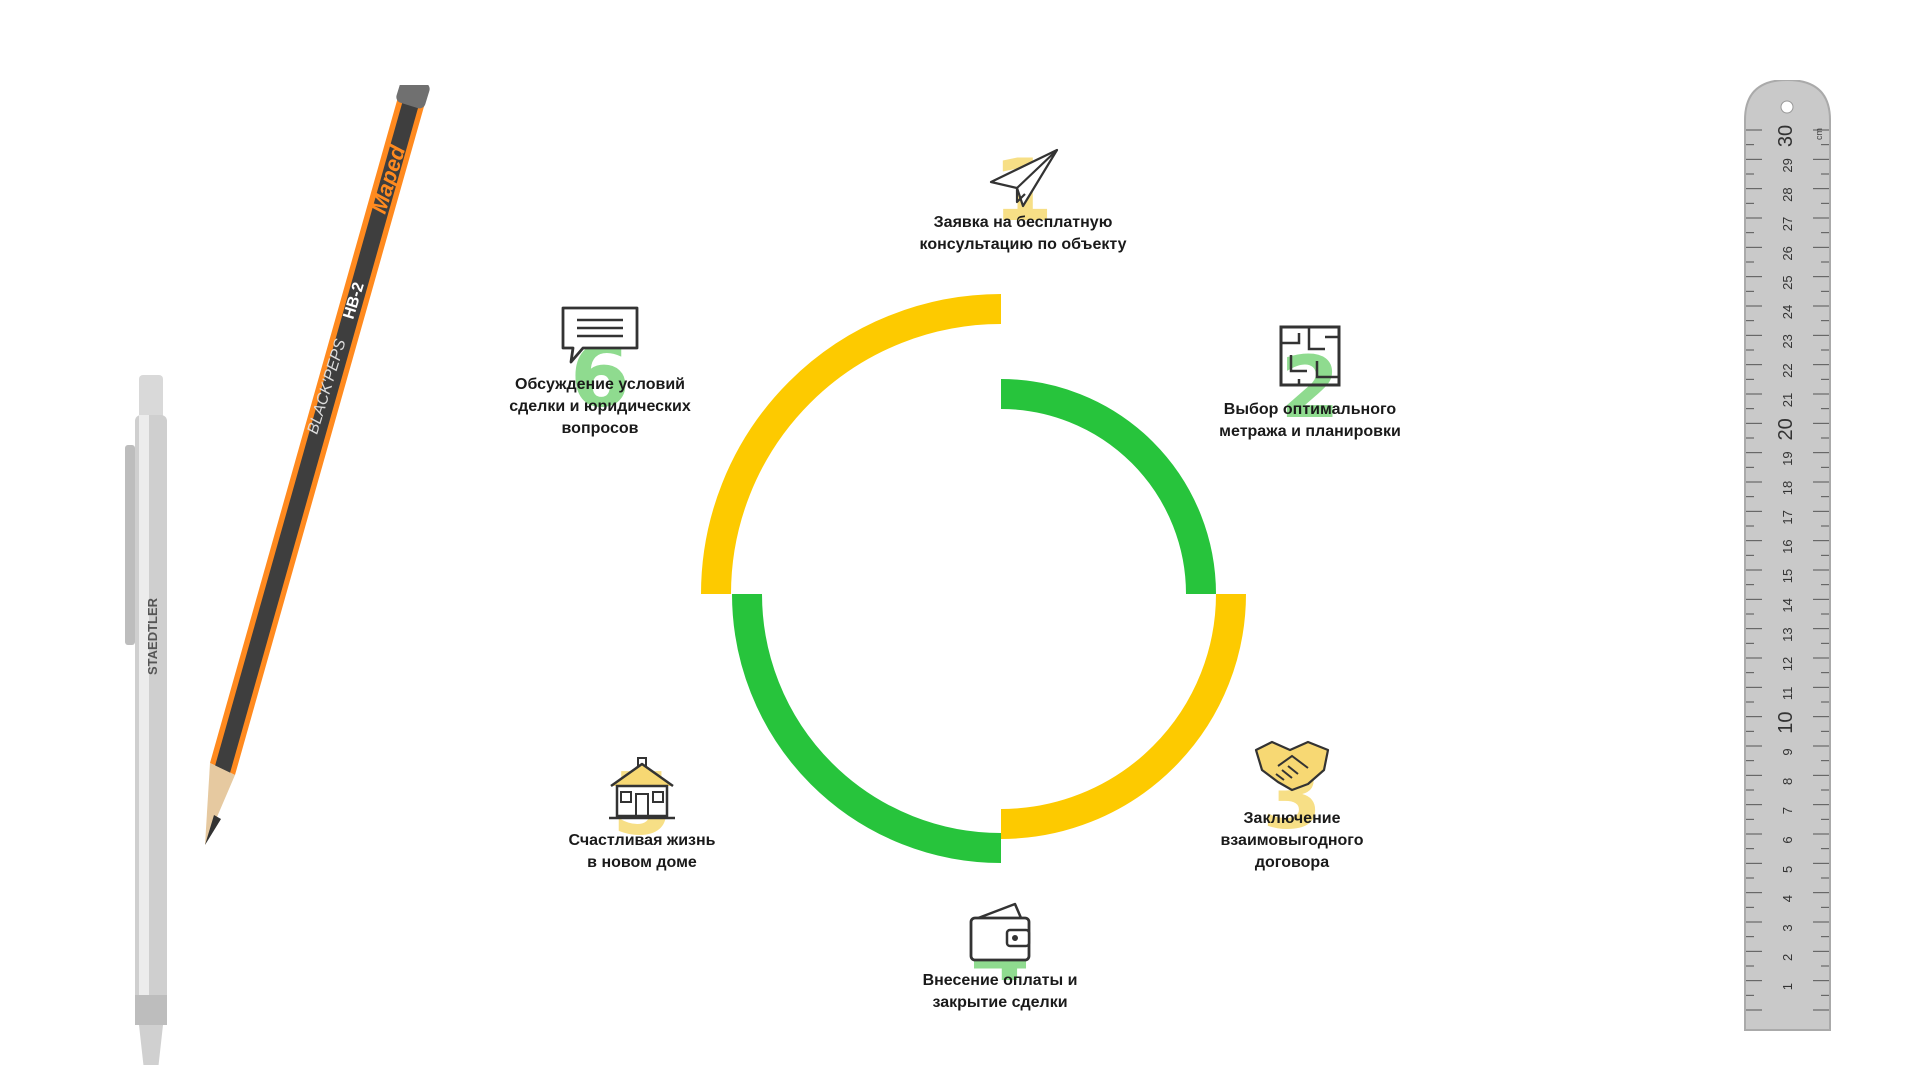 The image size is (1920, 1080). Describe the element at coordinates (1787, 605) in the screenshot. I see `ruler-number: 14` at that location.